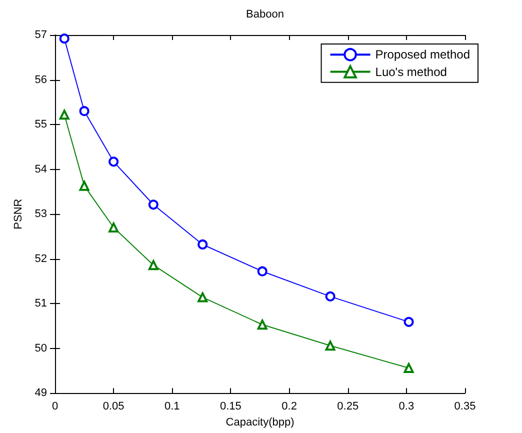 This screenshot has width=522, height=433. Describe the element at coordinates (465, 406) in the screenshot. I see `x-tick-label: 0.35` at that location.